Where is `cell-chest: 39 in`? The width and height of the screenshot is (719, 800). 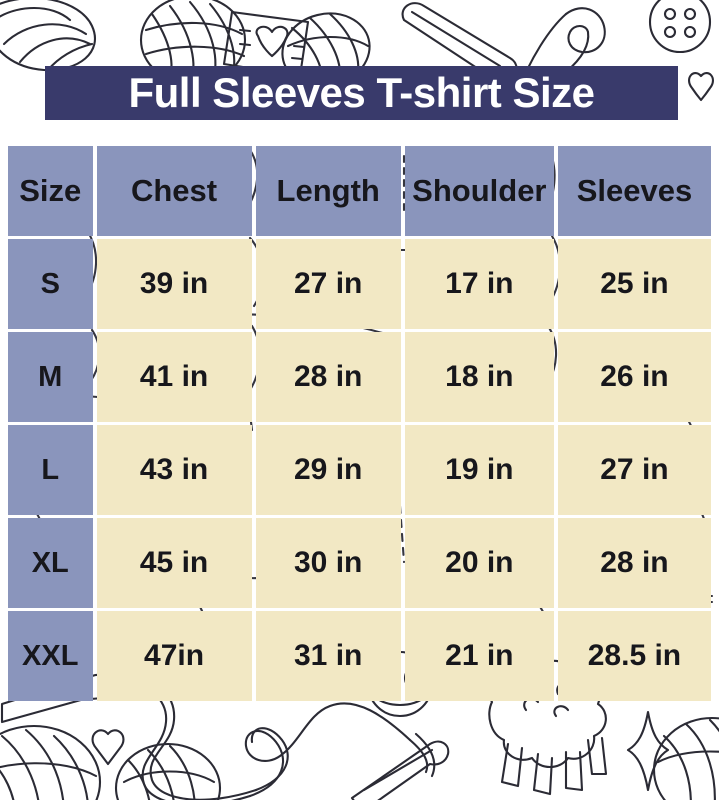
cell-chest: 39 in is located at coordinates (174, 284).